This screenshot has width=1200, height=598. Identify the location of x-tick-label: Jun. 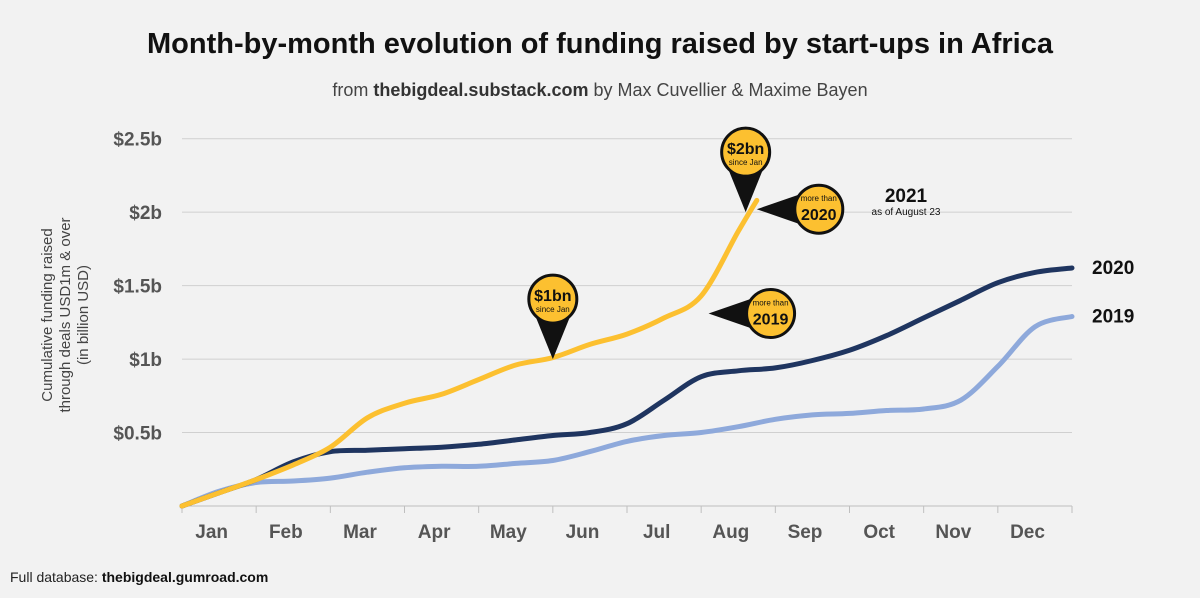
(583, 532).